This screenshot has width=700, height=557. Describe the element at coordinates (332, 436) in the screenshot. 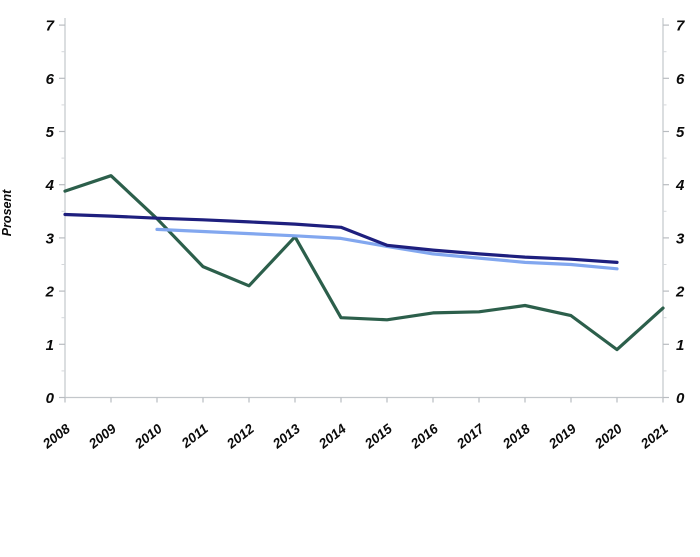

I see `x-tick-label: 2014` at that location.